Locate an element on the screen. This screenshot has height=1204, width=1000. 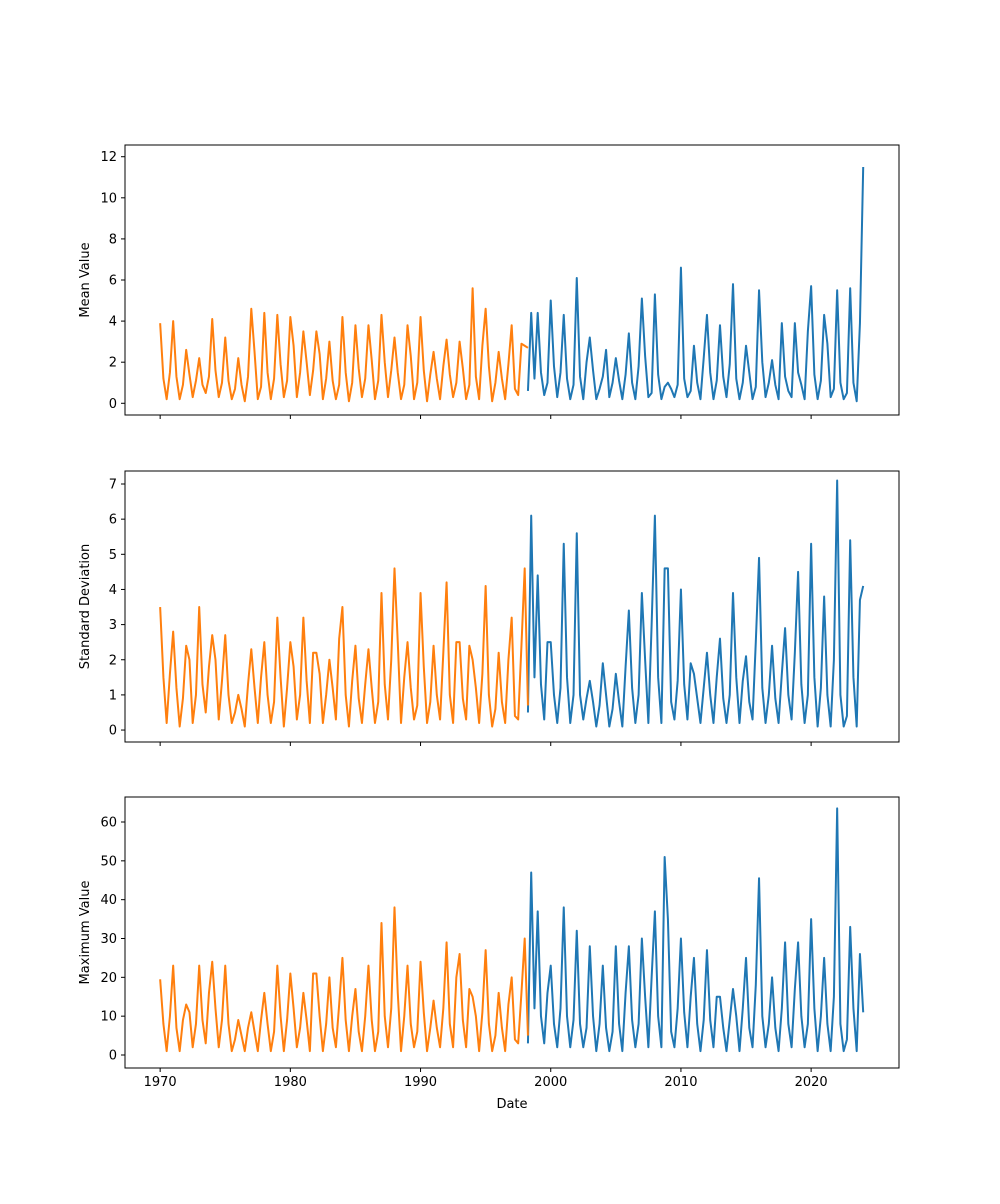
y-tick-label: 1 is located at coordinates (113, 695).